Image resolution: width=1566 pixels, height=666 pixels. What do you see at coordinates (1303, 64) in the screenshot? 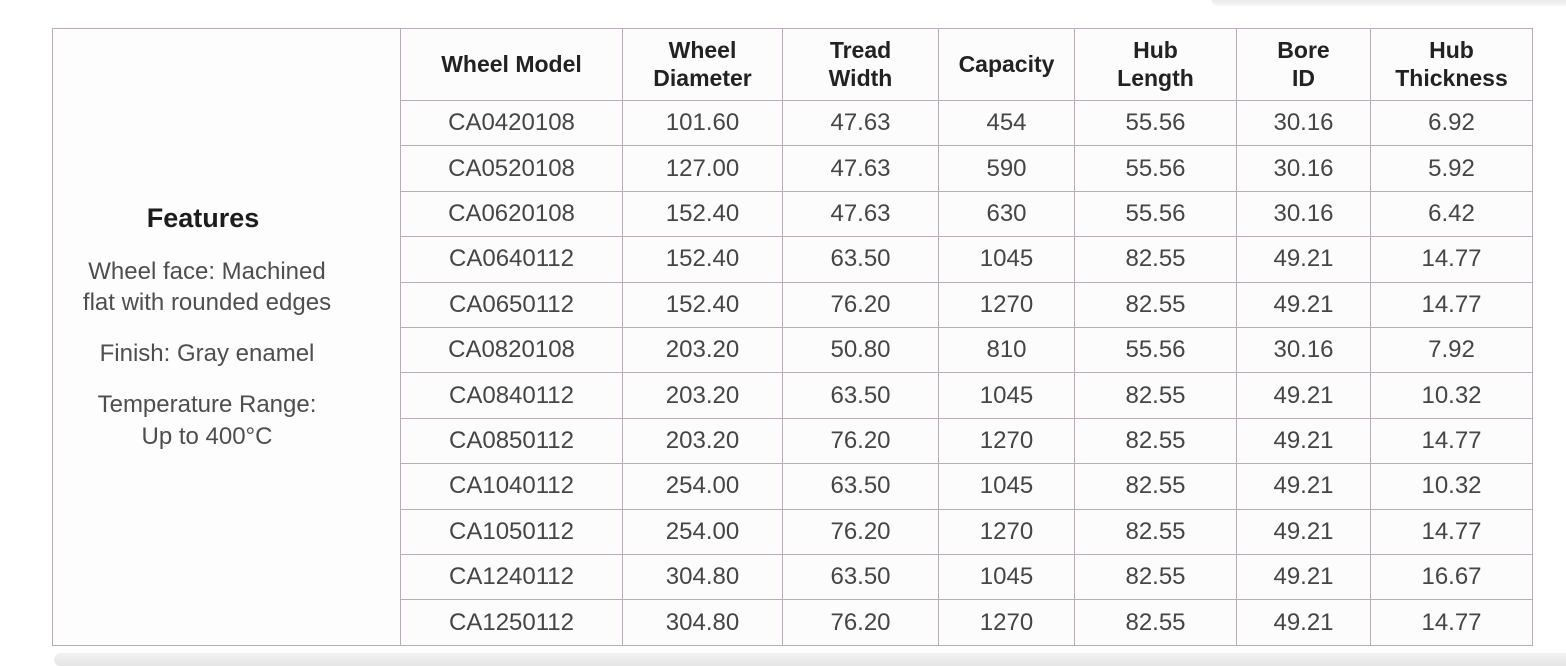
I see `column-header-bore-id: Bore ID` at bounding box center [1303, 64].